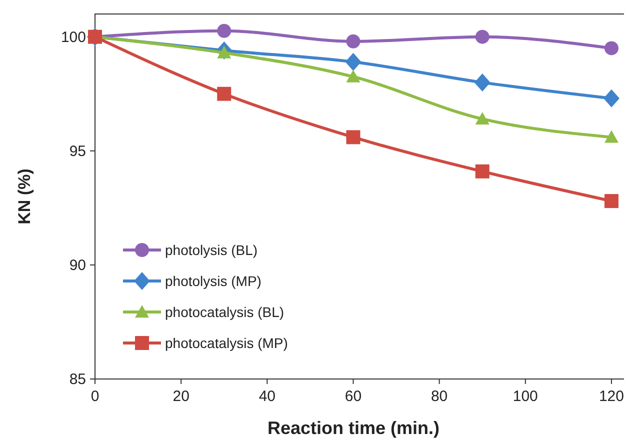 The height and width of the screenshot is (446, 632). What do you see at coordinates (77, 151) in the screenshot?
I see `y-tick-label: 95` at bounding box center [77, 151].